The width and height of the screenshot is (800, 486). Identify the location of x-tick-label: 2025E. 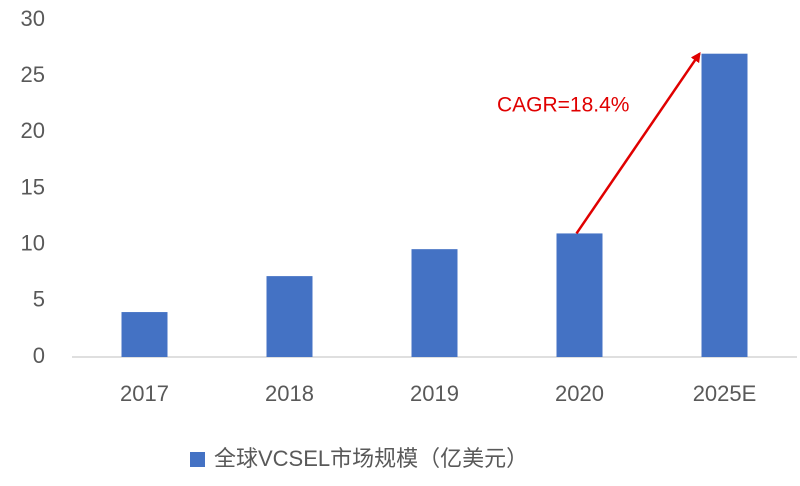
(725, 393).